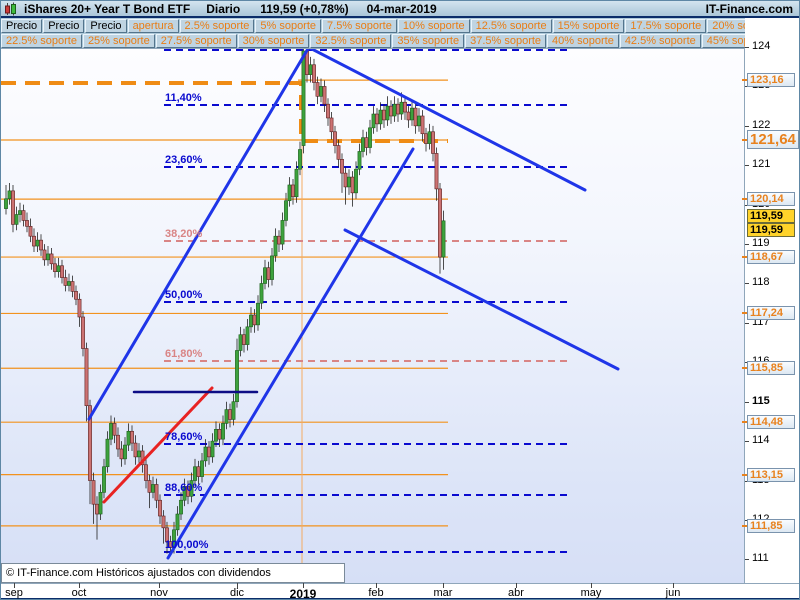  What do you see at coordinates (184, 234) in the screenshot?
I see `fib-label-38.2: 38,20%` at bounding box center [184, 234].